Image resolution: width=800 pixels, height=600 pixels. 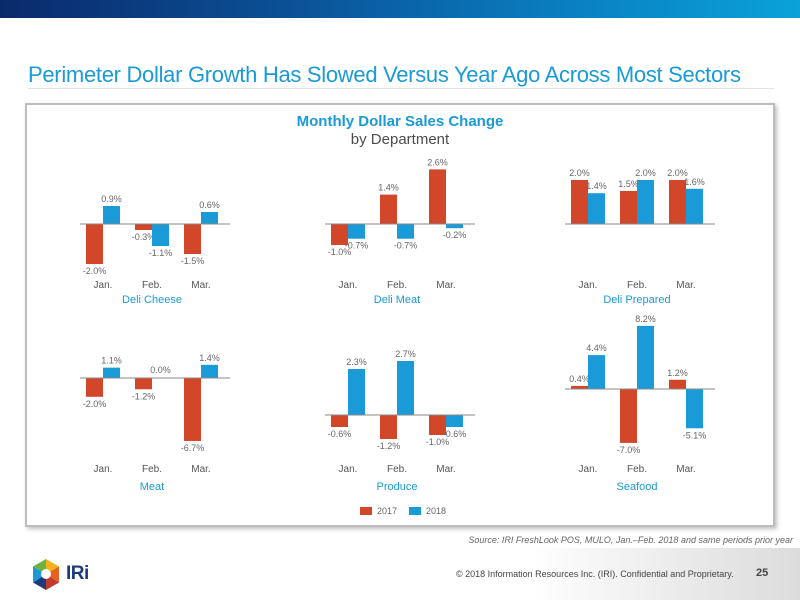 What do you see at coordinates (400, 121) in the screenshot?
I see `chart-title: Monthly Dollar Sales Change` at bounding box center [400, 121].